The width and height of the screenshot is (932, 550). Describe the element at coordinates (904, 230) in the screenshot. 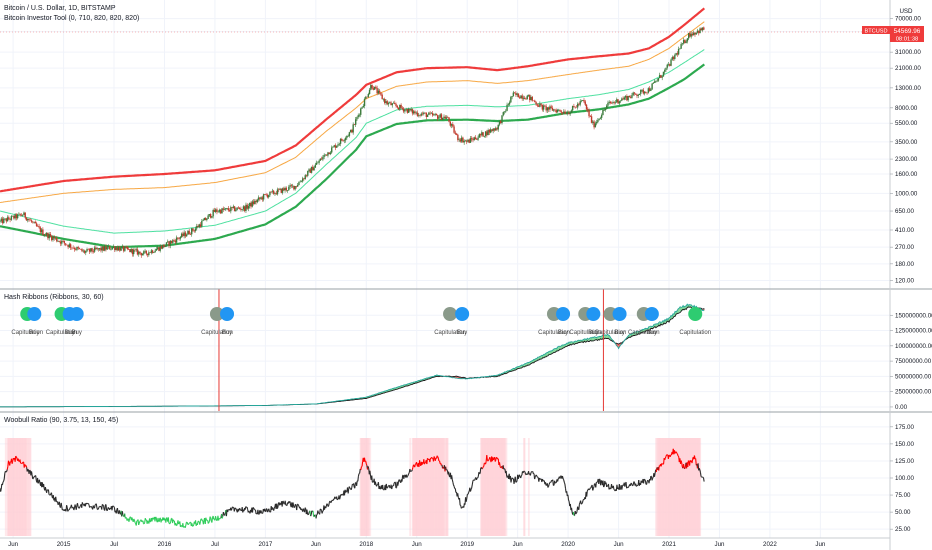

I see `price-tick-label: 410.00` at that location.